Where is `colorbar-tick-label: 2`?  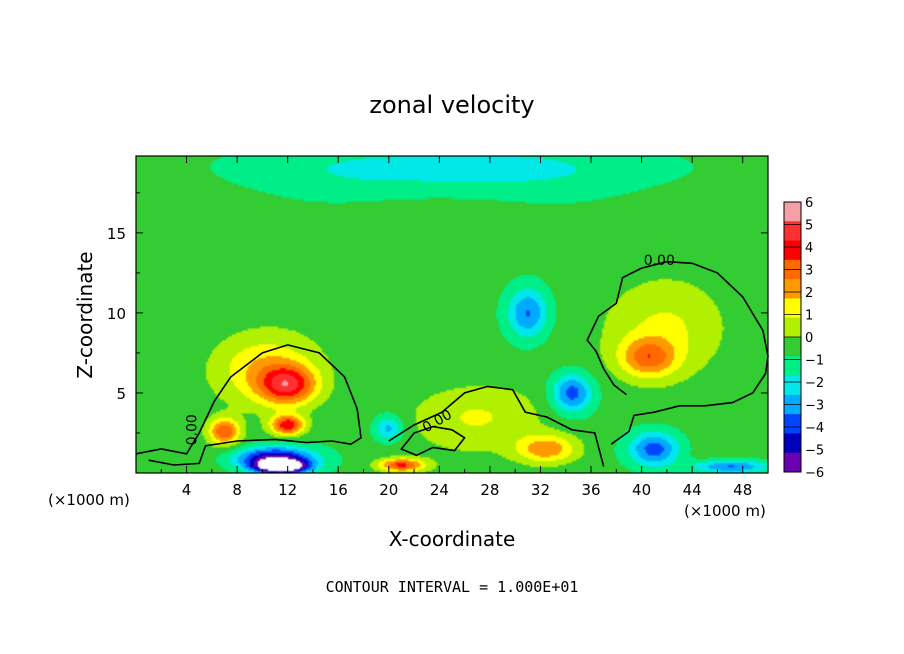 colorbar-tick-label: 2 is located at coordinates (809, 293).